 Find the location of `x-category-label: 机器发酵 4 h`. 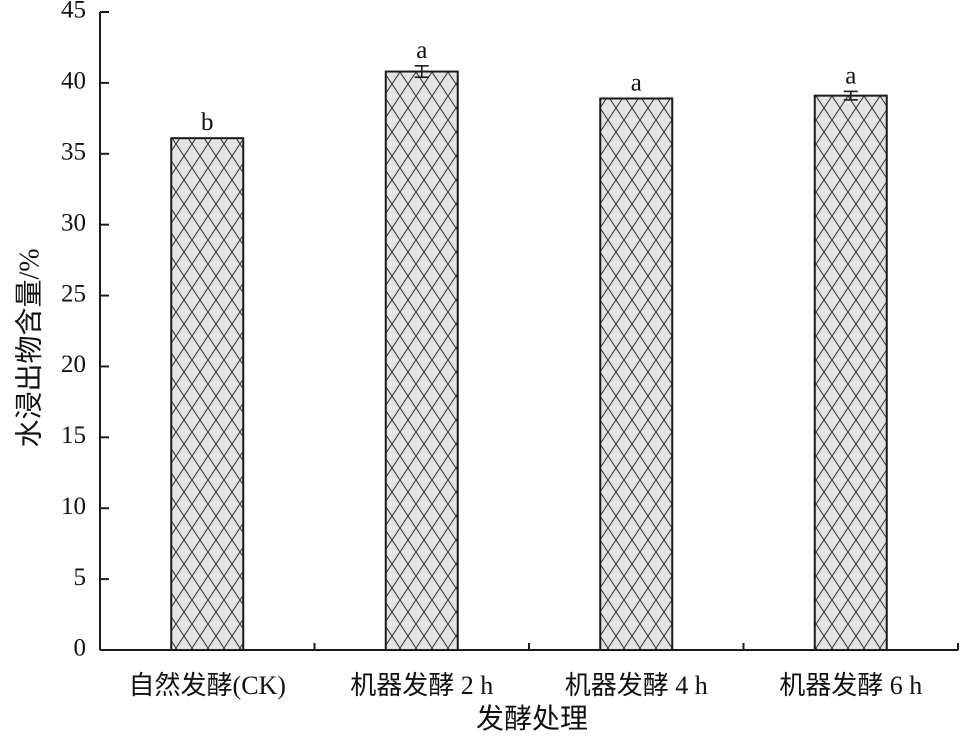

x-category-label: 机器发酵 4 h is located at coordinates (636, 685).